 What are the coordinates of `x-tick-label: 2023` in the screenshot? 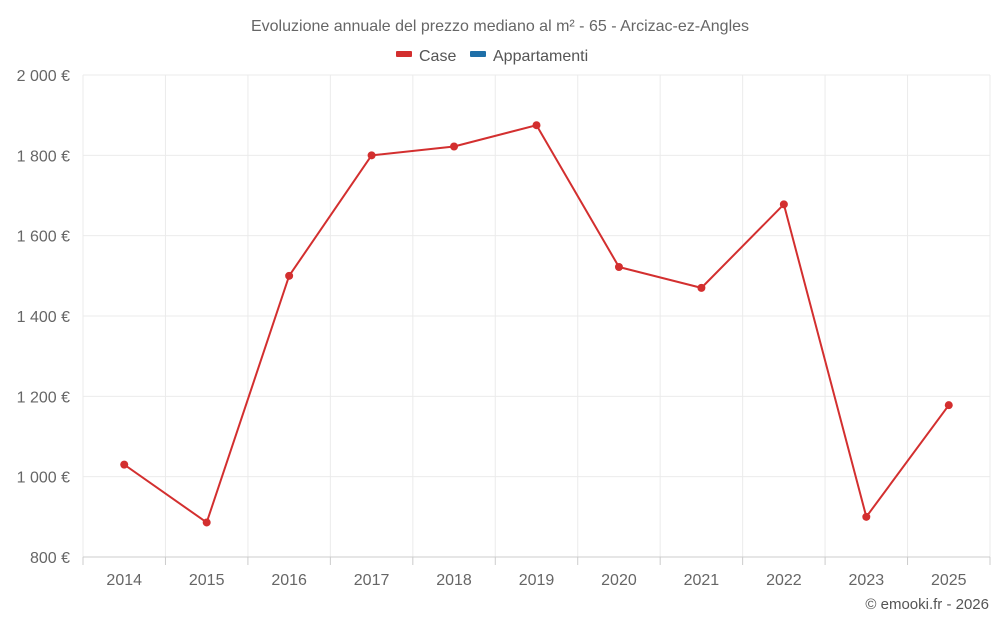 It's located at (867, 580).